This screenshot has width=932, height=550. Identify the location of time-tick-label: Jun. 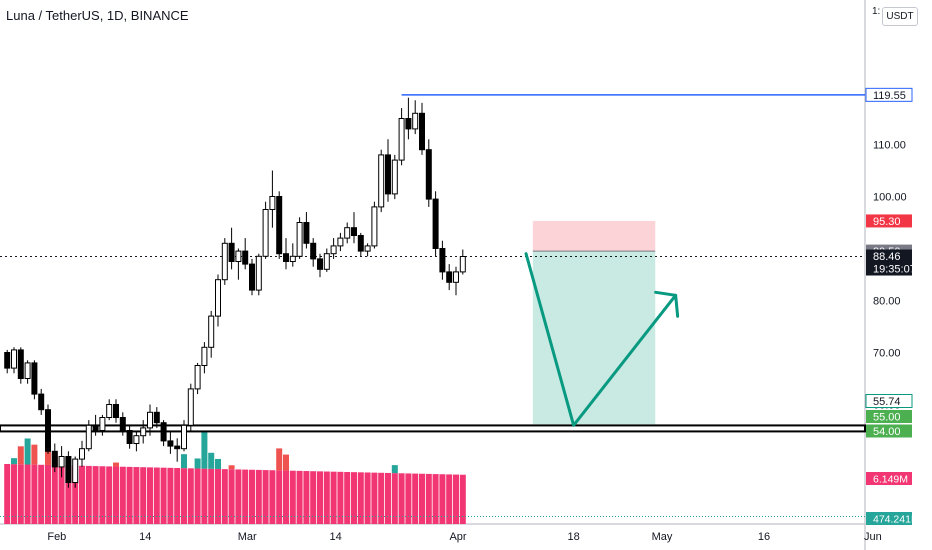
(873, 537).